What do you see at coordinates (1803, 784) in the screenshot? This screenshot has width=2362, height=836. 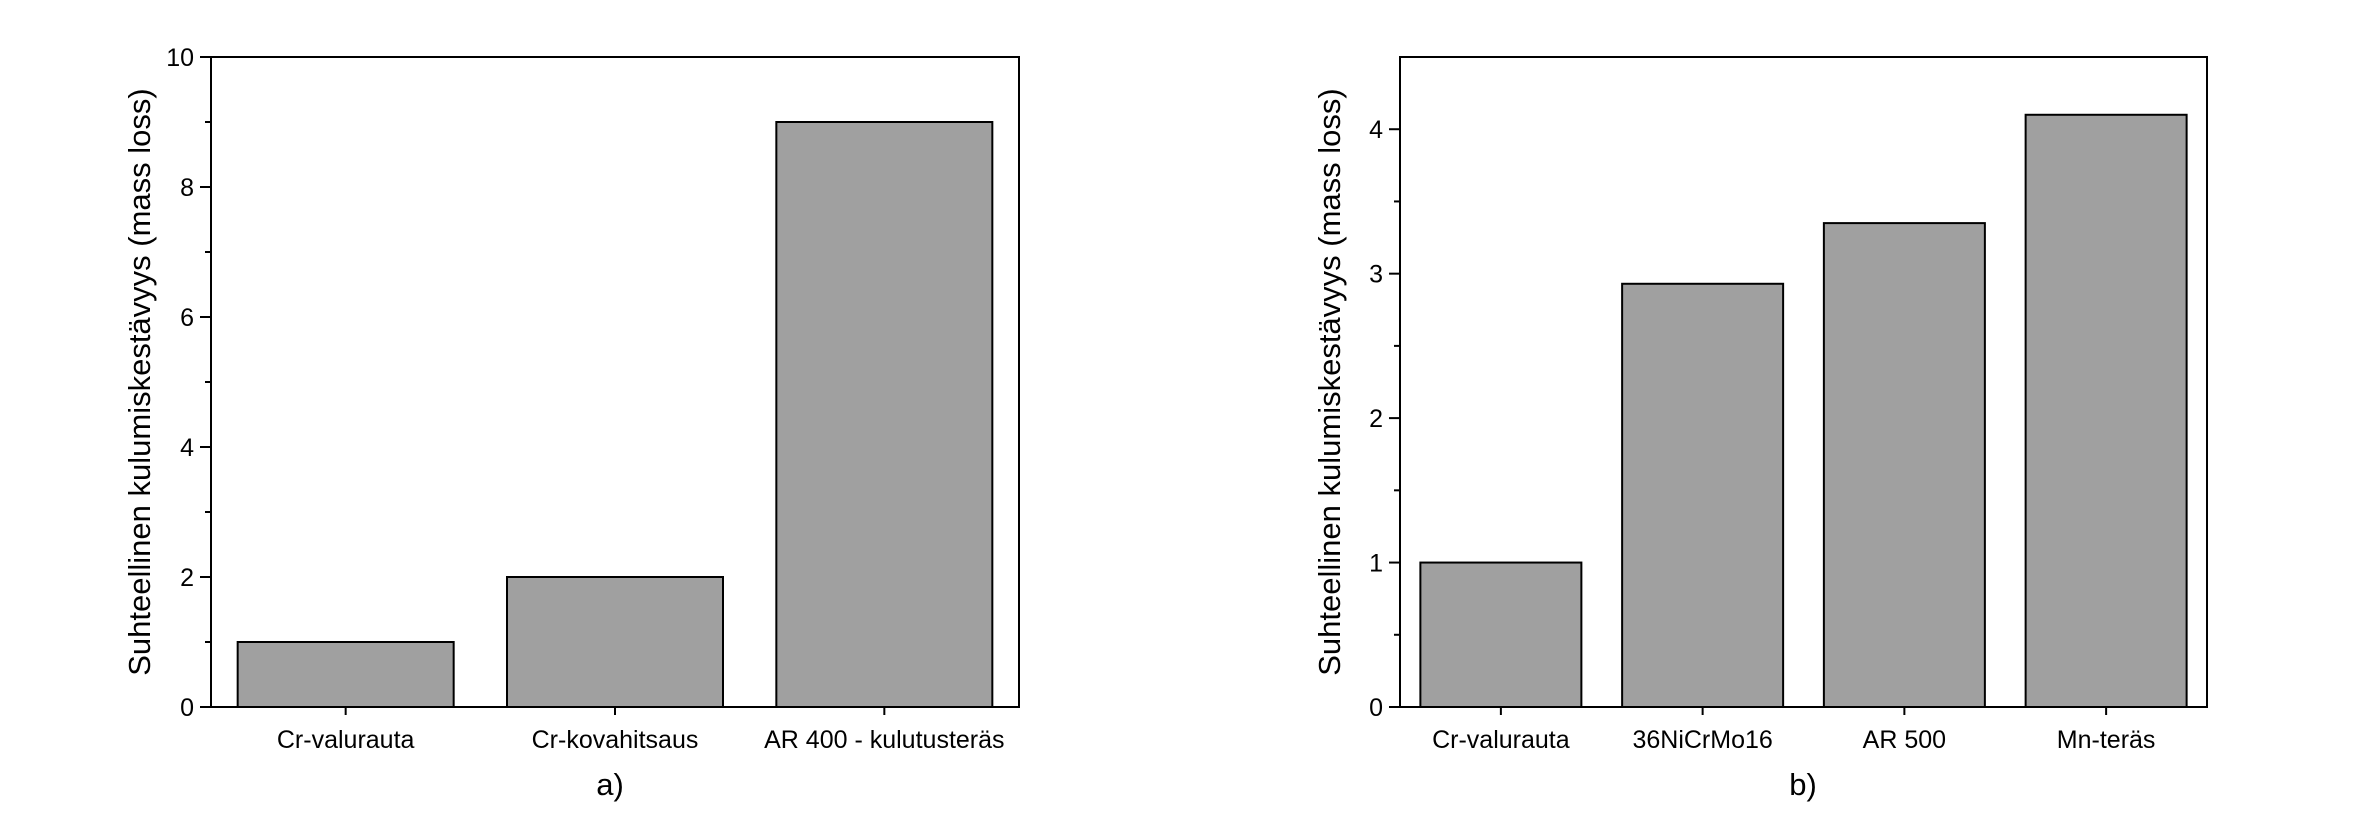 I see `panel-label: b)` at bounding box center [1803, 784].